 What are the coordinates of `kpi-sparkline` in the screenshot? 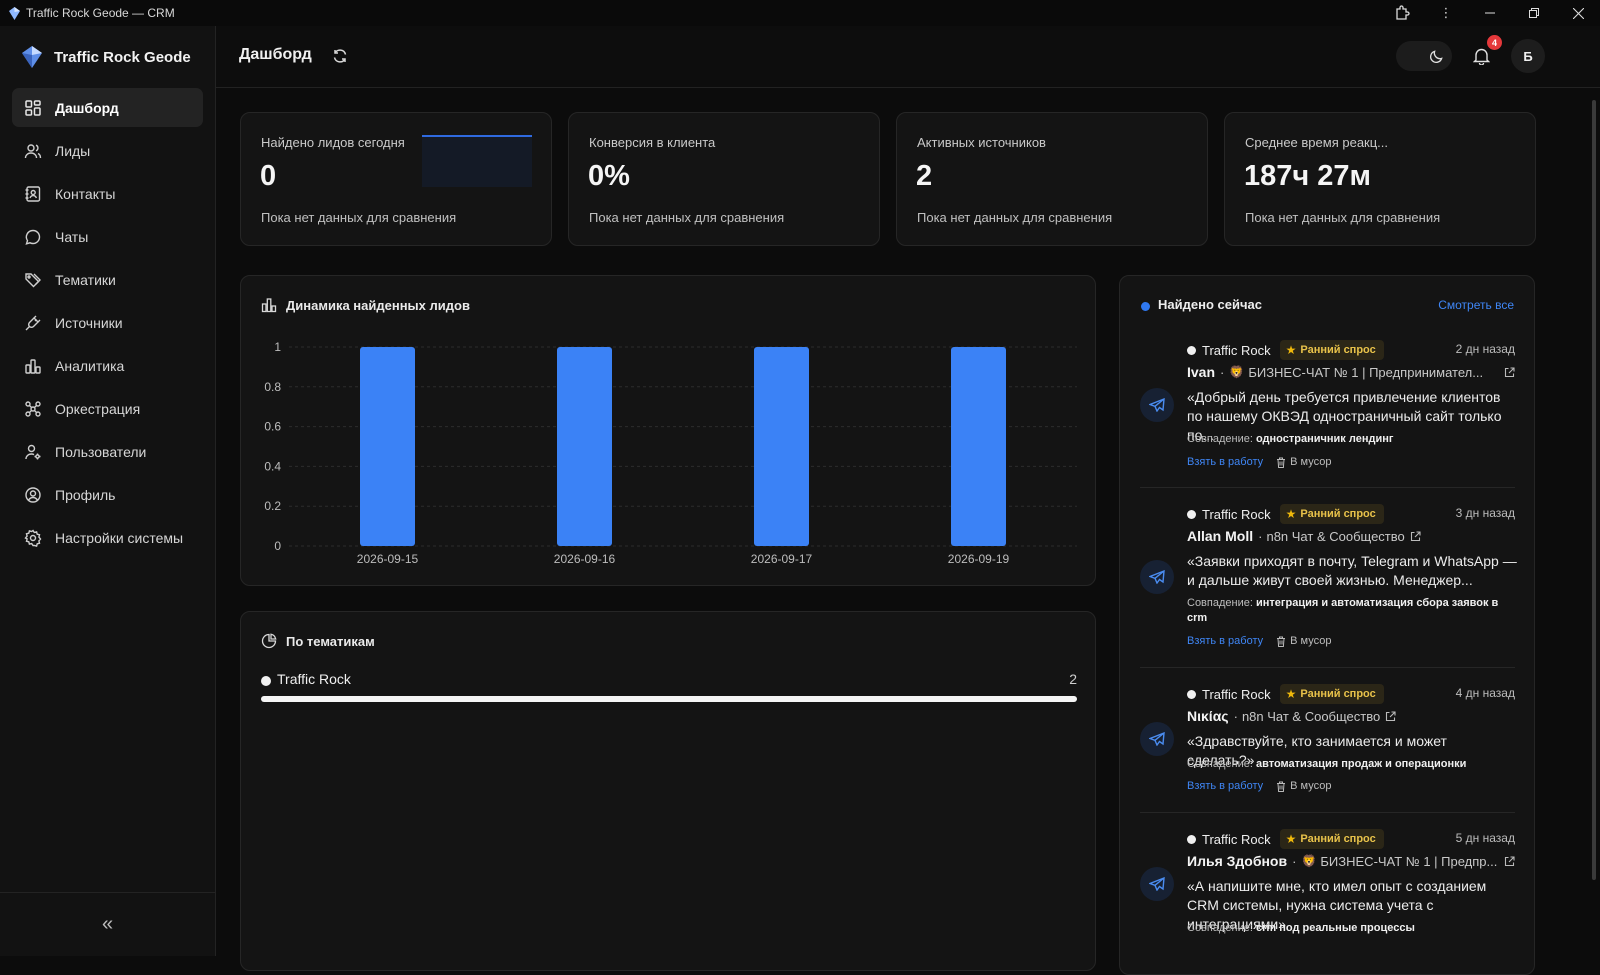 It's located at (477, 161).